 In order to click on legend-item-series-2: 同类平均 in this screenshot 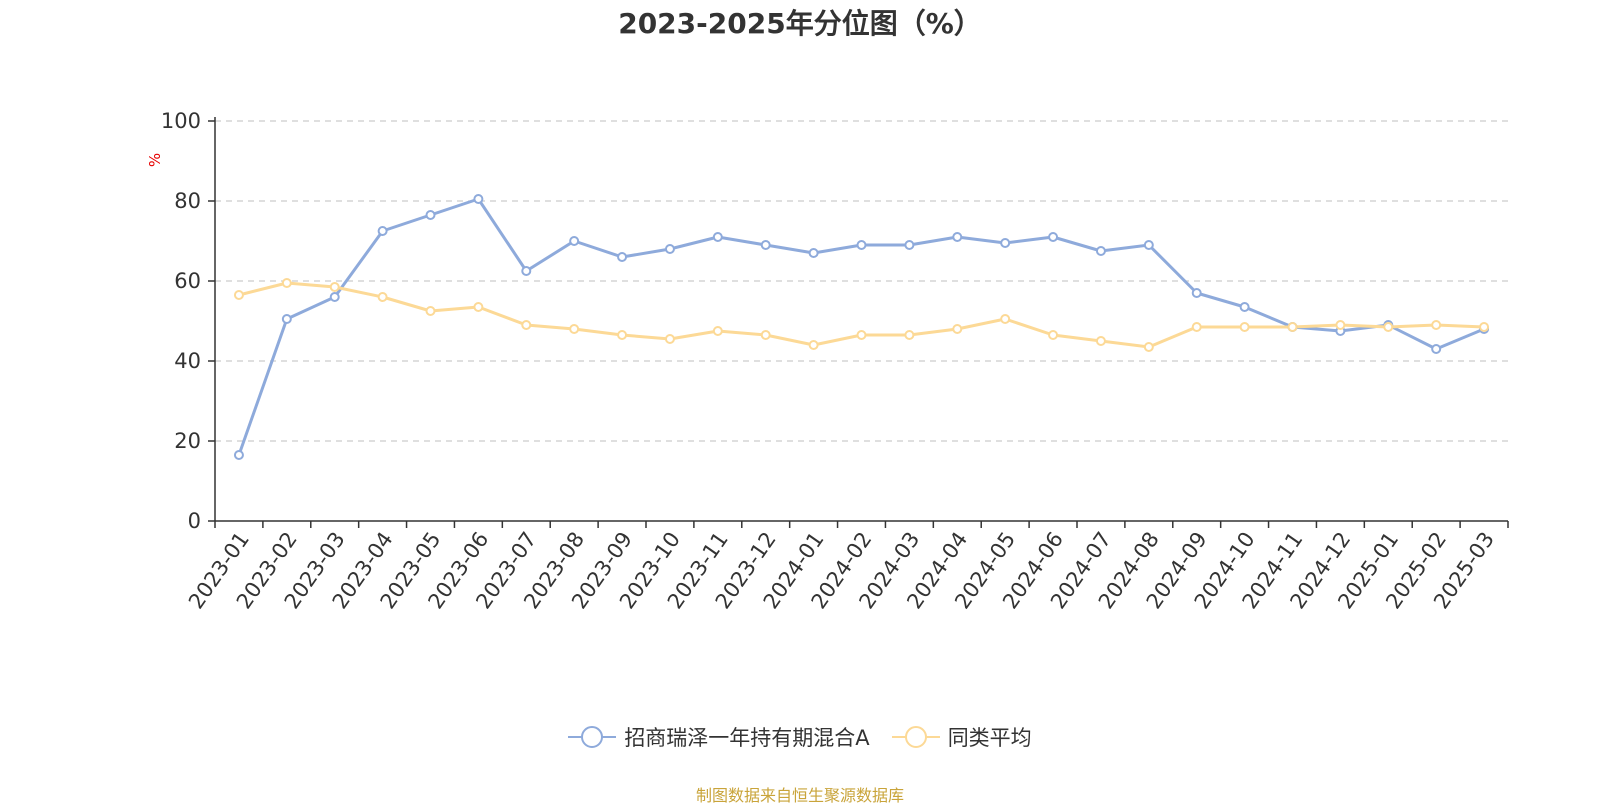, I will do `click(961, 737)`.